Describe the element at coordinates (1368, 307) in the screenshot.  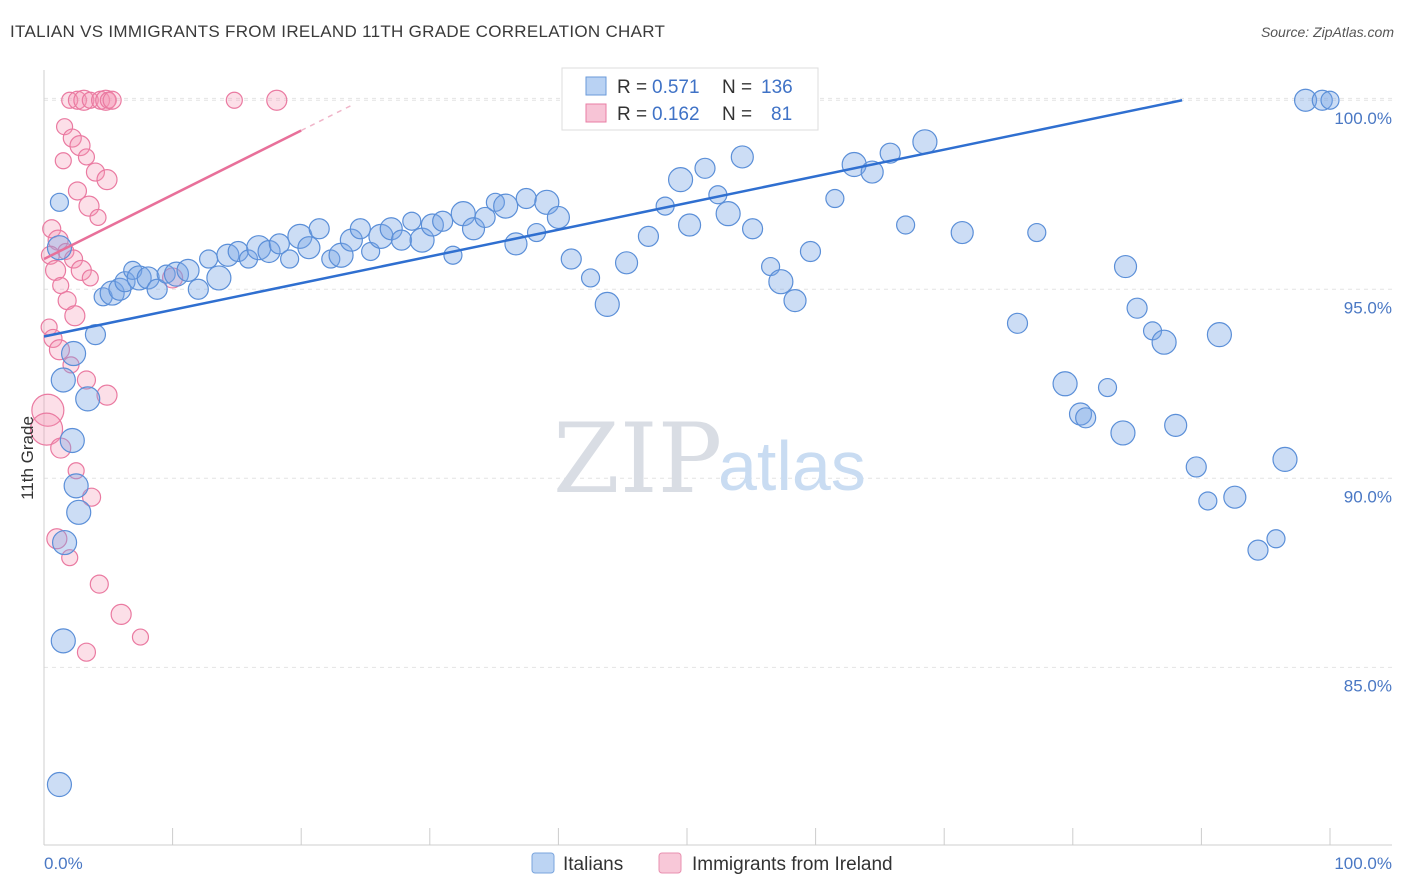
I see `y-tick-label: 95.0%` at that location.